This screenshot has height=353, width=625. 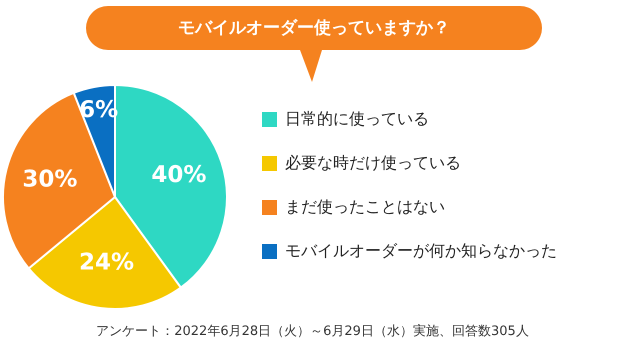 What do you see at coordinates (373, 163) in the screenshot?
I see `legend-label: 必要な時だけ使っている` at bounding box center [373, 163].